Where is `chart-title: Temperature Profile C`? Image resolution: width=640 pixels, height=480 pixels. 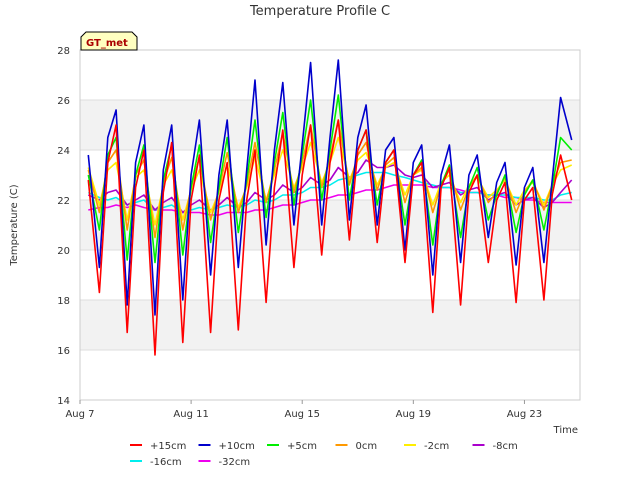
chart-title: Temperature Profile C is located at coordinates (319, 11).